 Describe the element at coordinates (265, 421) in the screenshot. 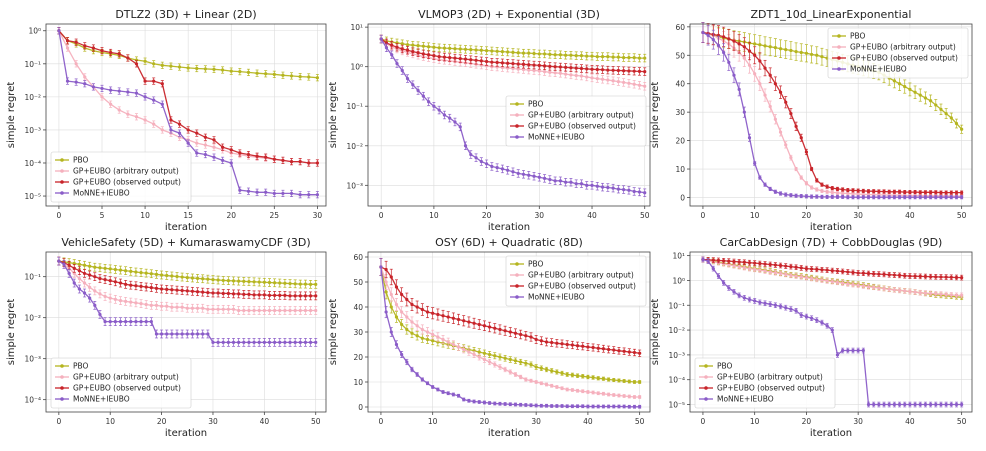

I see `x-tick-label: 40` at that location.